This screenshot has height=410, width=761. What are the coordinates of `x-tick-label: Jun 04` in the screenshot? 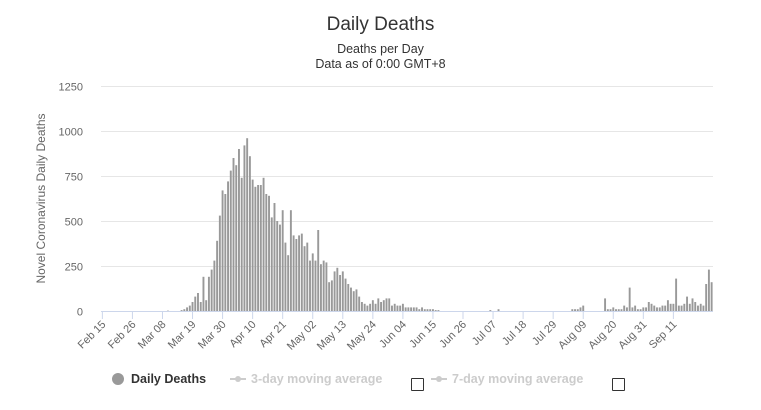 It's located at (393, 335).